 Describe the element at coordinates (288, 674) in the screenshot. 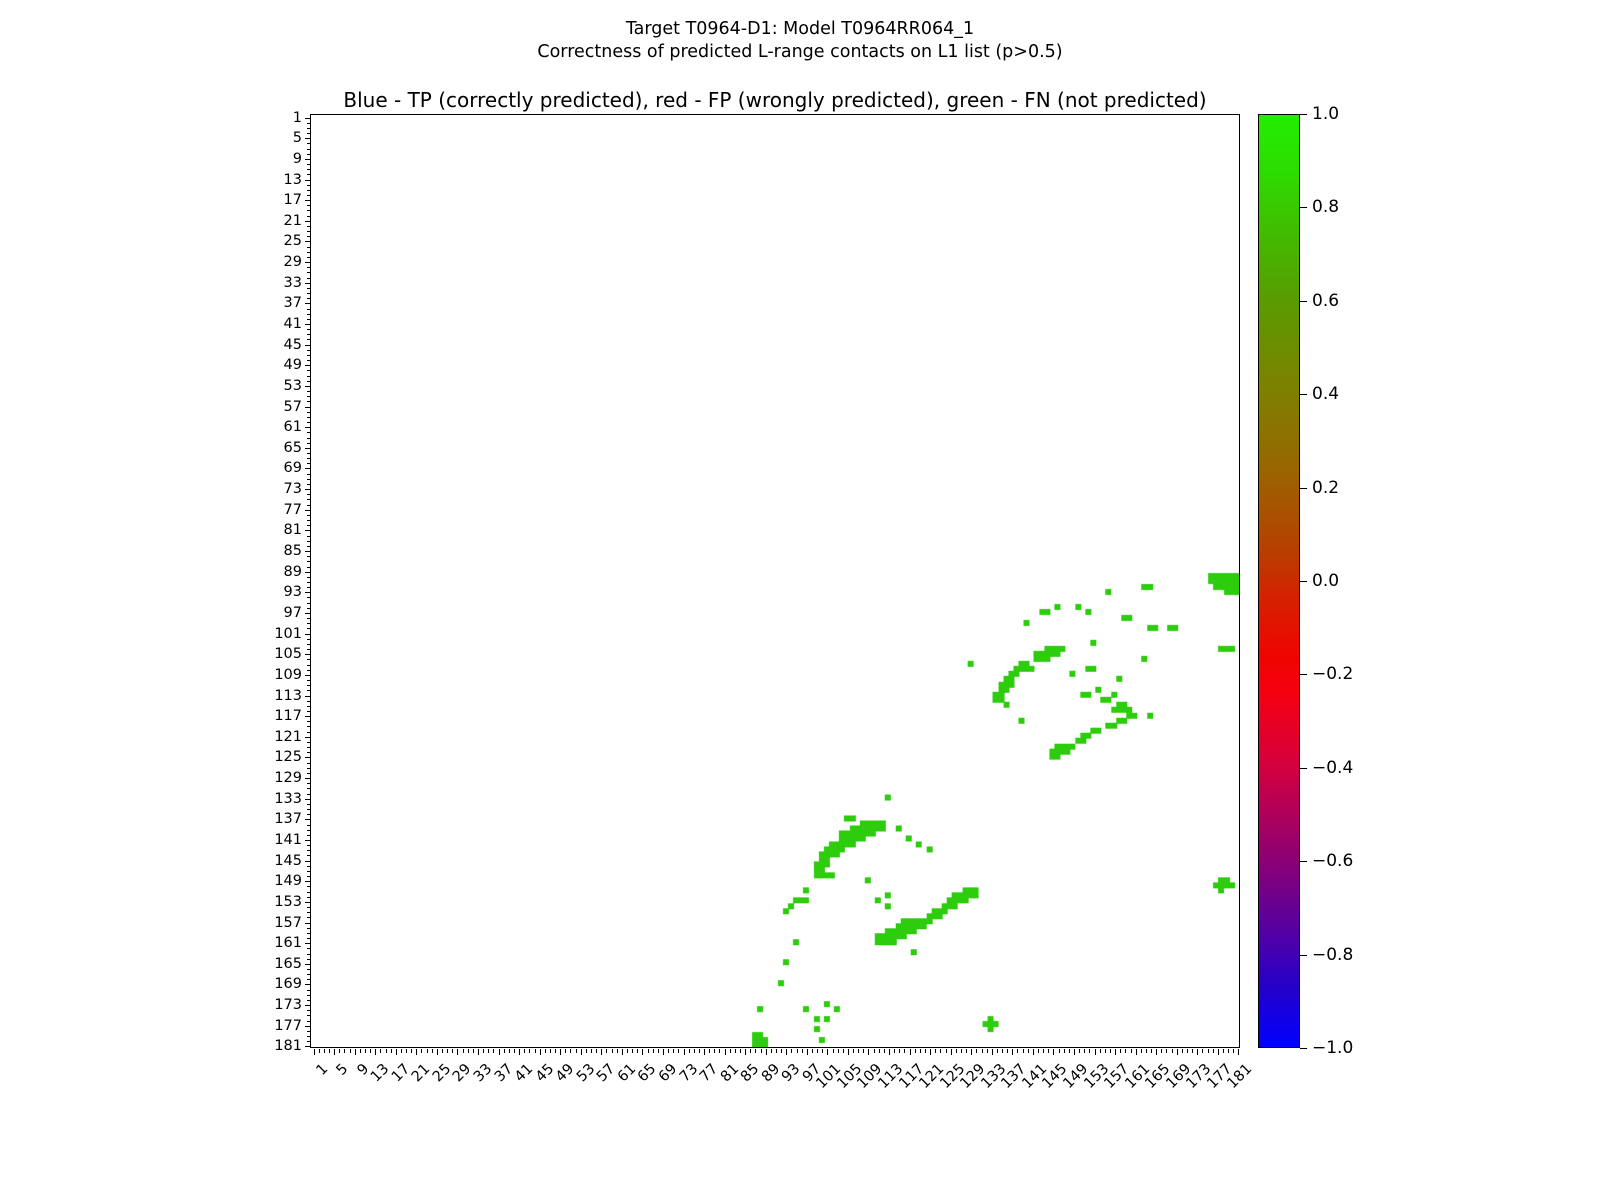

I see `y-axis-tick-label: 109` at that location.